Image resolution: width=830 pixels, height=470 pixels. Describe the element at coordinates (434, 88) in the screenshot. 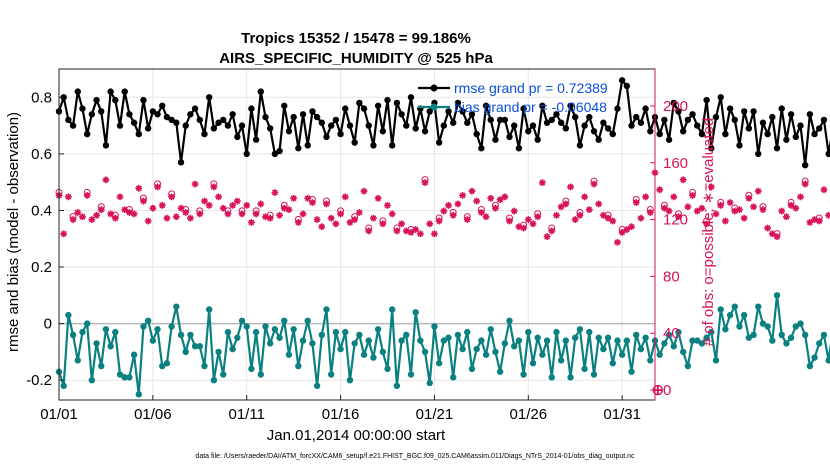

I see `legend-rmse-marker` at that location.